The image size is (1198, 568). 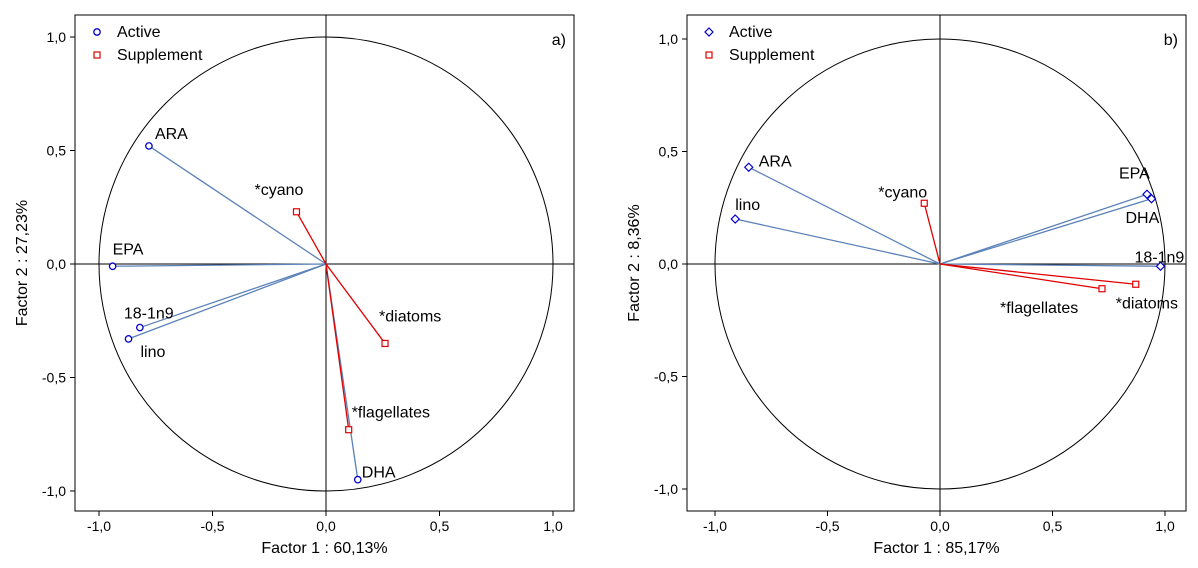 What do you see at coordinates (936, 548) in the screenshot?
I see `x-axis-label: Factor 1 : 85,17%` at bounding box center [936, 548].